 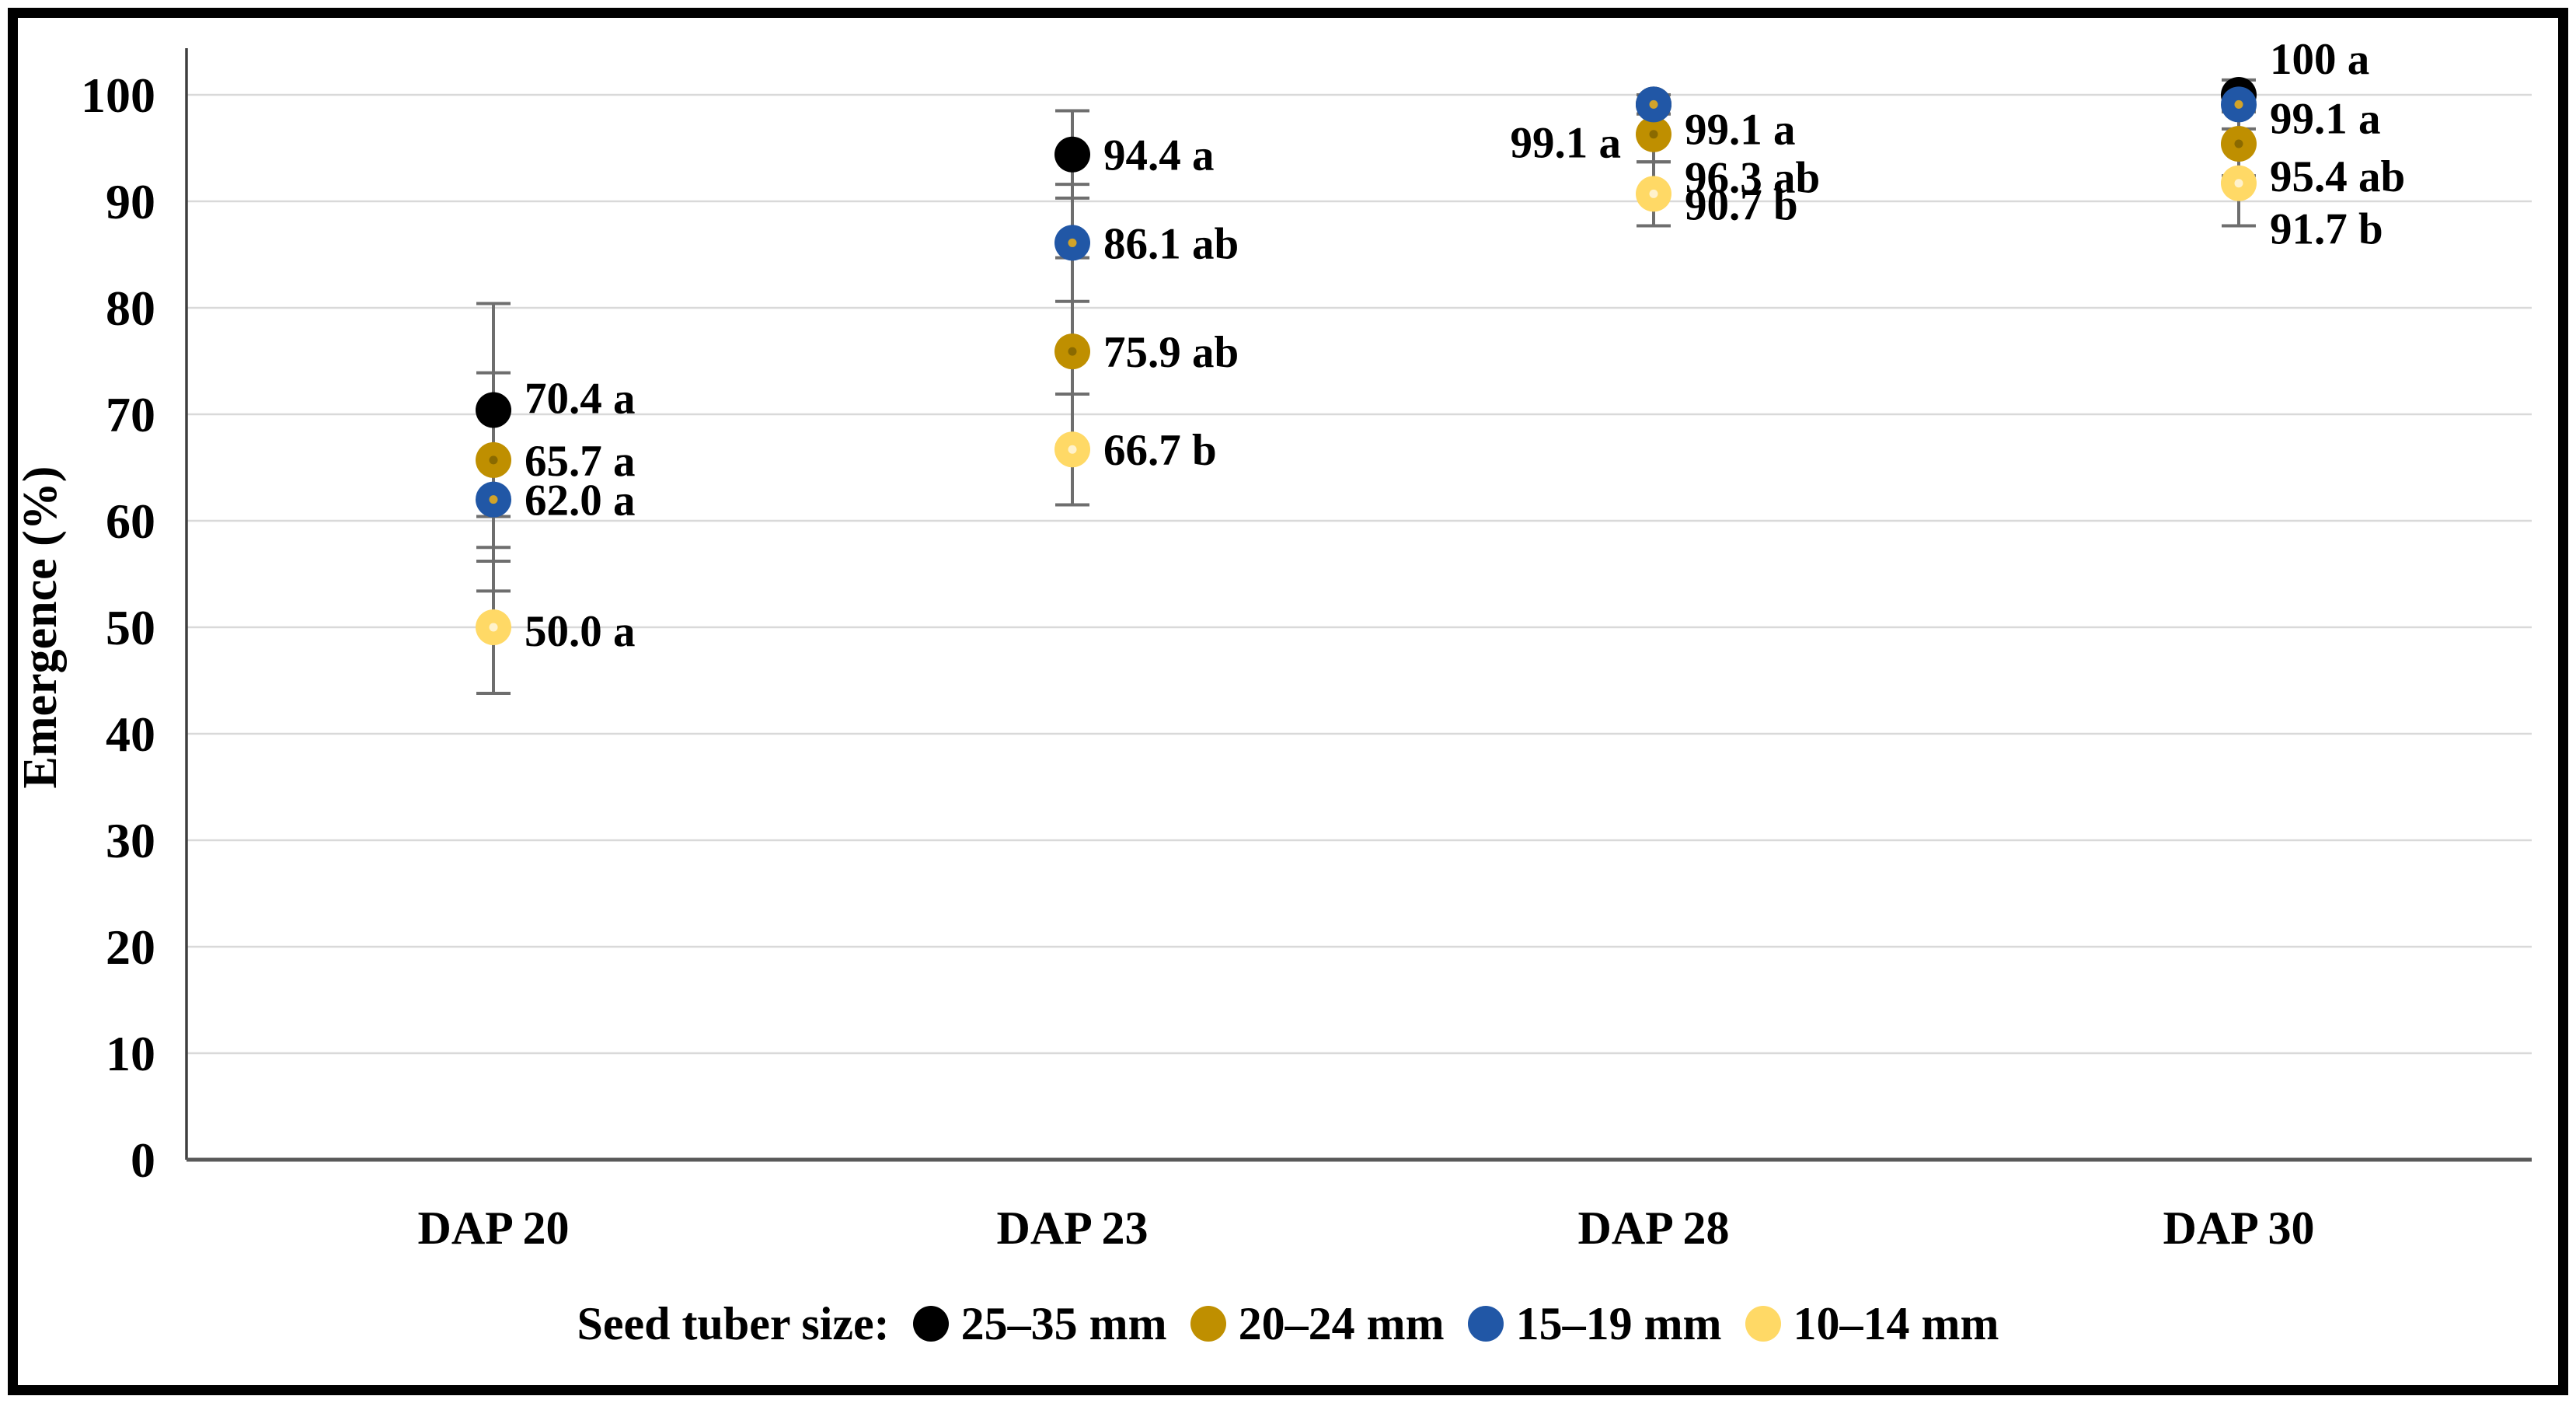 What do you see at coordinates (1073, 1228) in the screenshot?
I see `x-category-label: DAP 23` at bounding box center [1073, 1228].